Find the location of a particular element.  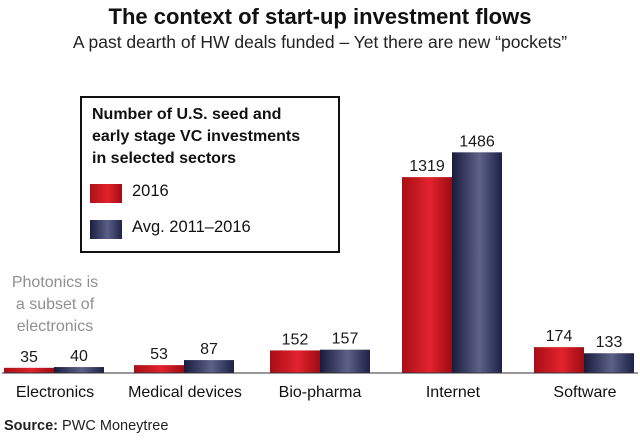

annotation-line-3: electronics is located at coordinates (55, 326).